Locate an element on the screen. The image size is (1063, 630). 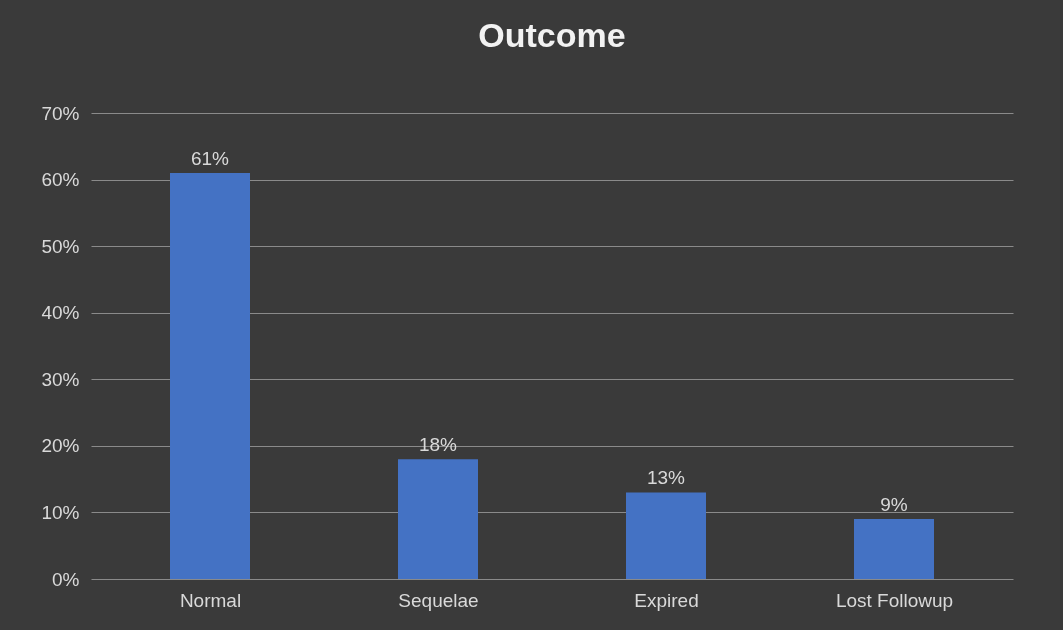
data-label: 61% is located at coordinates (210, 158).